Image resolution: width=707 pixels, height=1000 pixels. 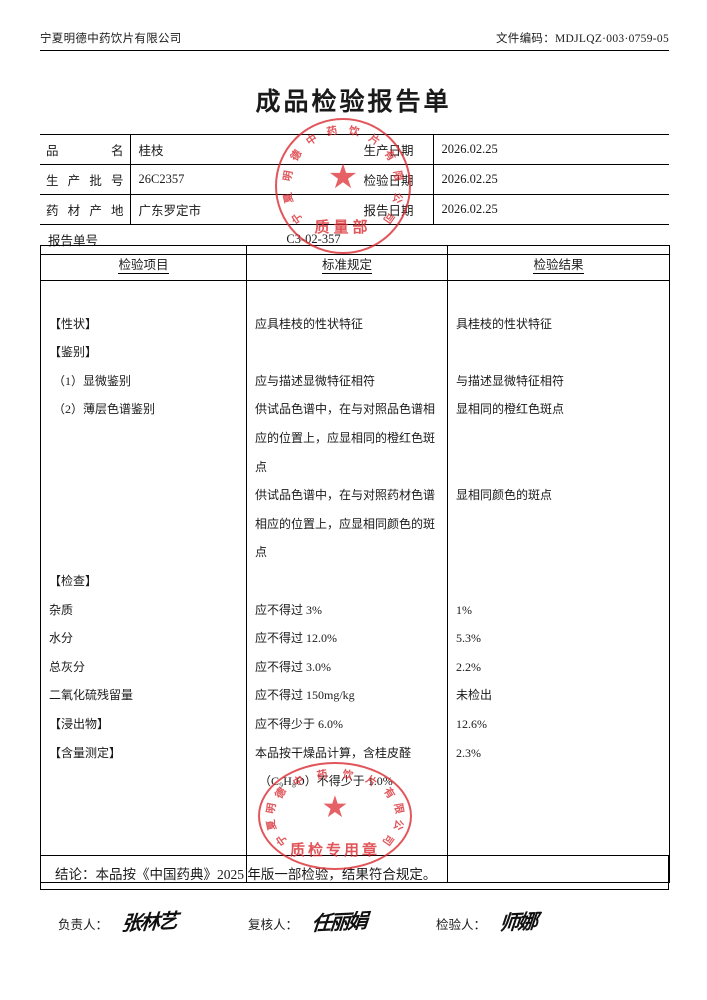 What do you see at coordinates (551, 179) in the screenshot?
I see `test-date-value: 2026.02.25` at bounding box center [551, 179].